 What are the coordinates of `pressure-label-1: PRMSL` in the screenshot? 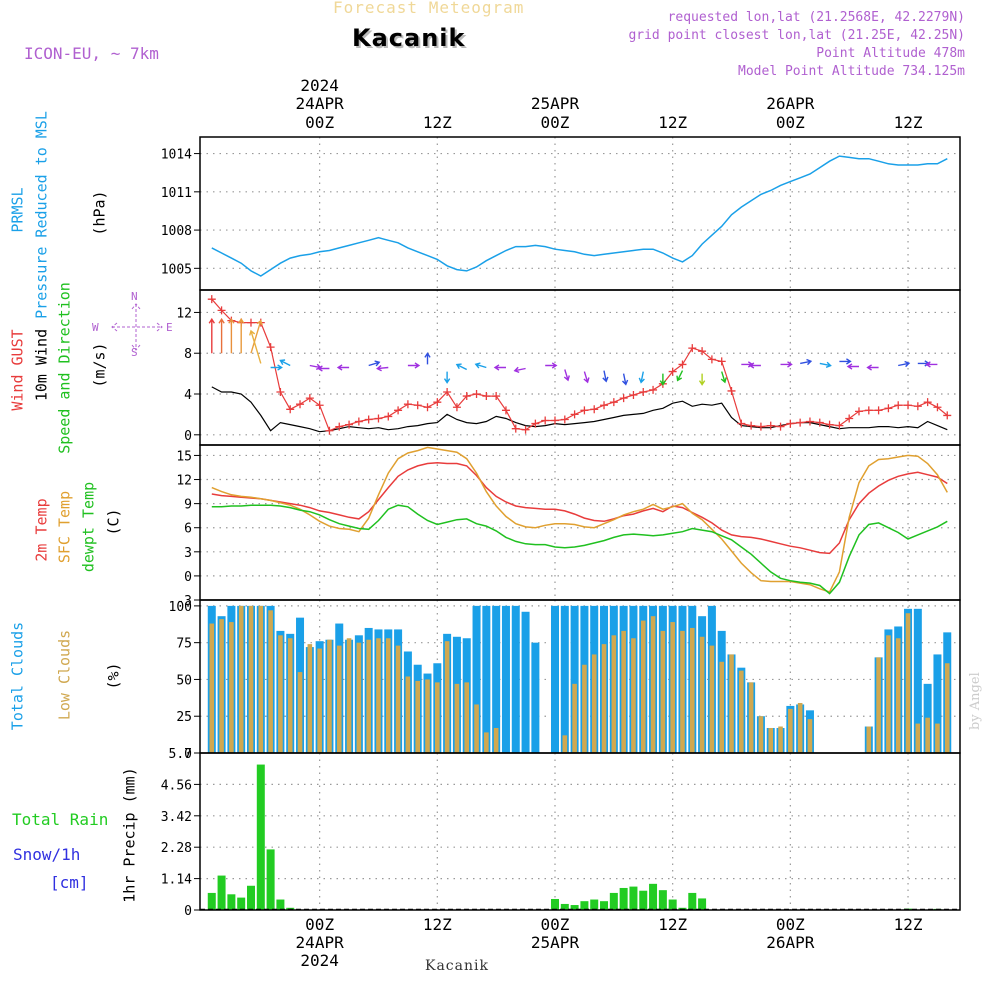 It's located at (18, 209).